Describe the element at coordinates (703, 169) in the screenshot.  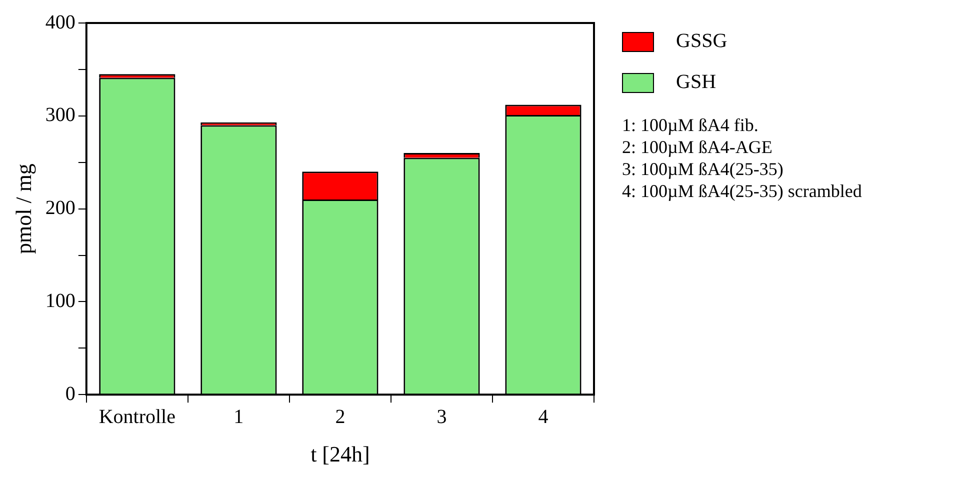
I see `text: 3: 100µM ßA4(25-35)` at that location.